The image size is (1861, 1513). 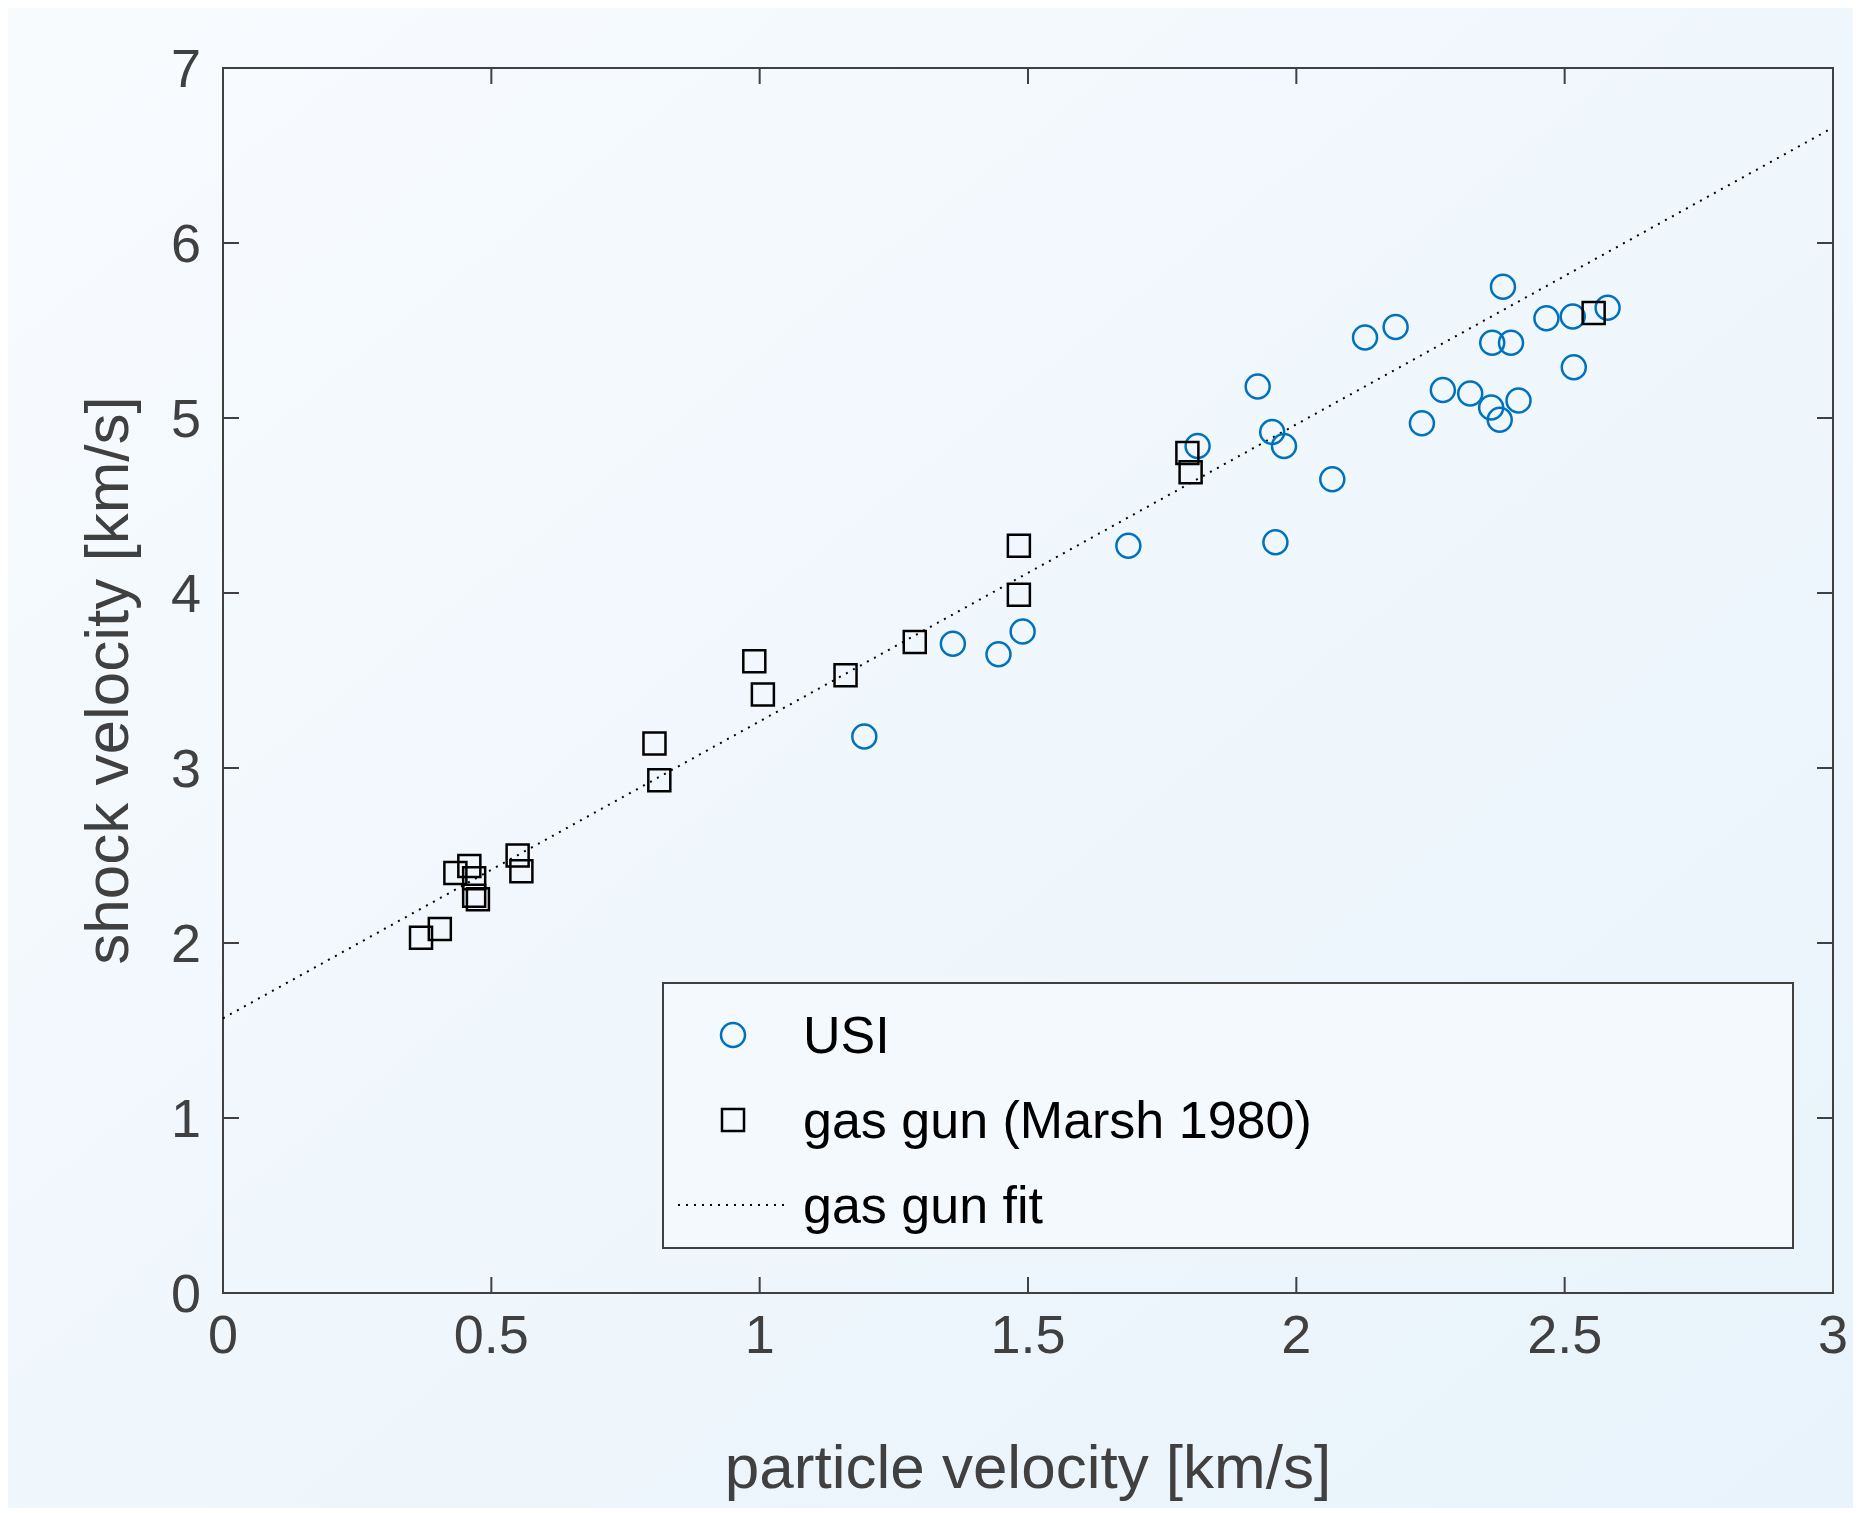 What do you see at coordinates (1028, 1334) in the screenshot?
I see `x-tick-label: 1.5` at bounding box center [1028, 1334].